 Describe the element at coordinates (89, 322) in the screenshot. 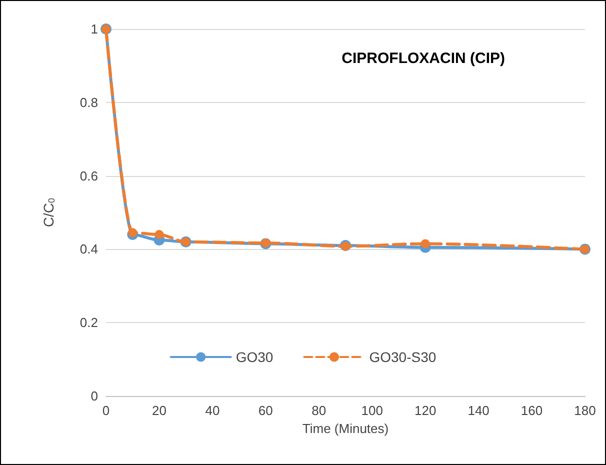

I see `y-tick-label: 0.2` at that location.